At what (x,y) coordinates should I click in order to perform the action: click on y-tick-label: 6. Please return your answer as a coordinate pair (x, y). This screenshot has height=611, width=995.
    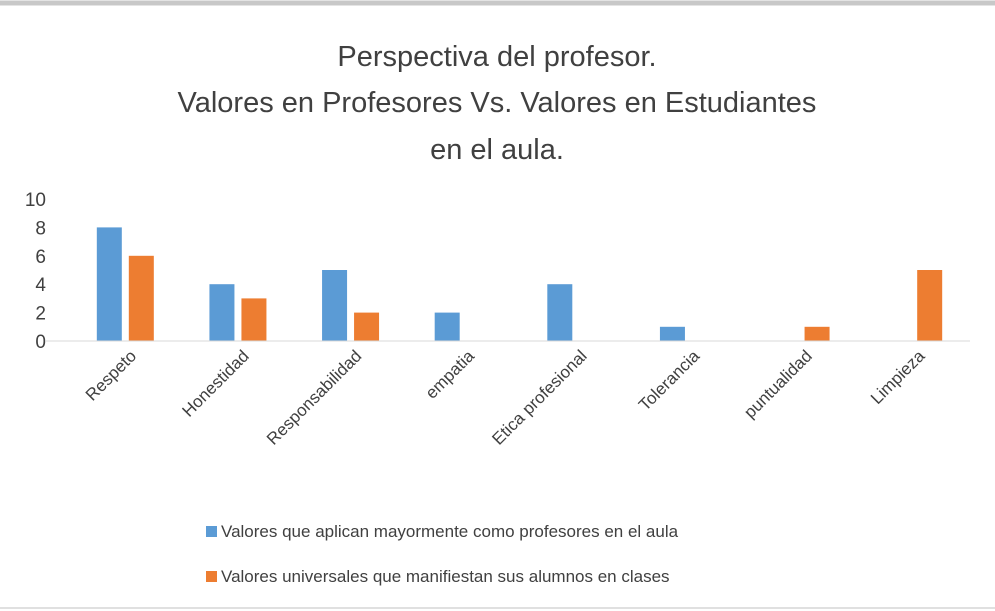
    Looking at the image, I should click on (40, 257).